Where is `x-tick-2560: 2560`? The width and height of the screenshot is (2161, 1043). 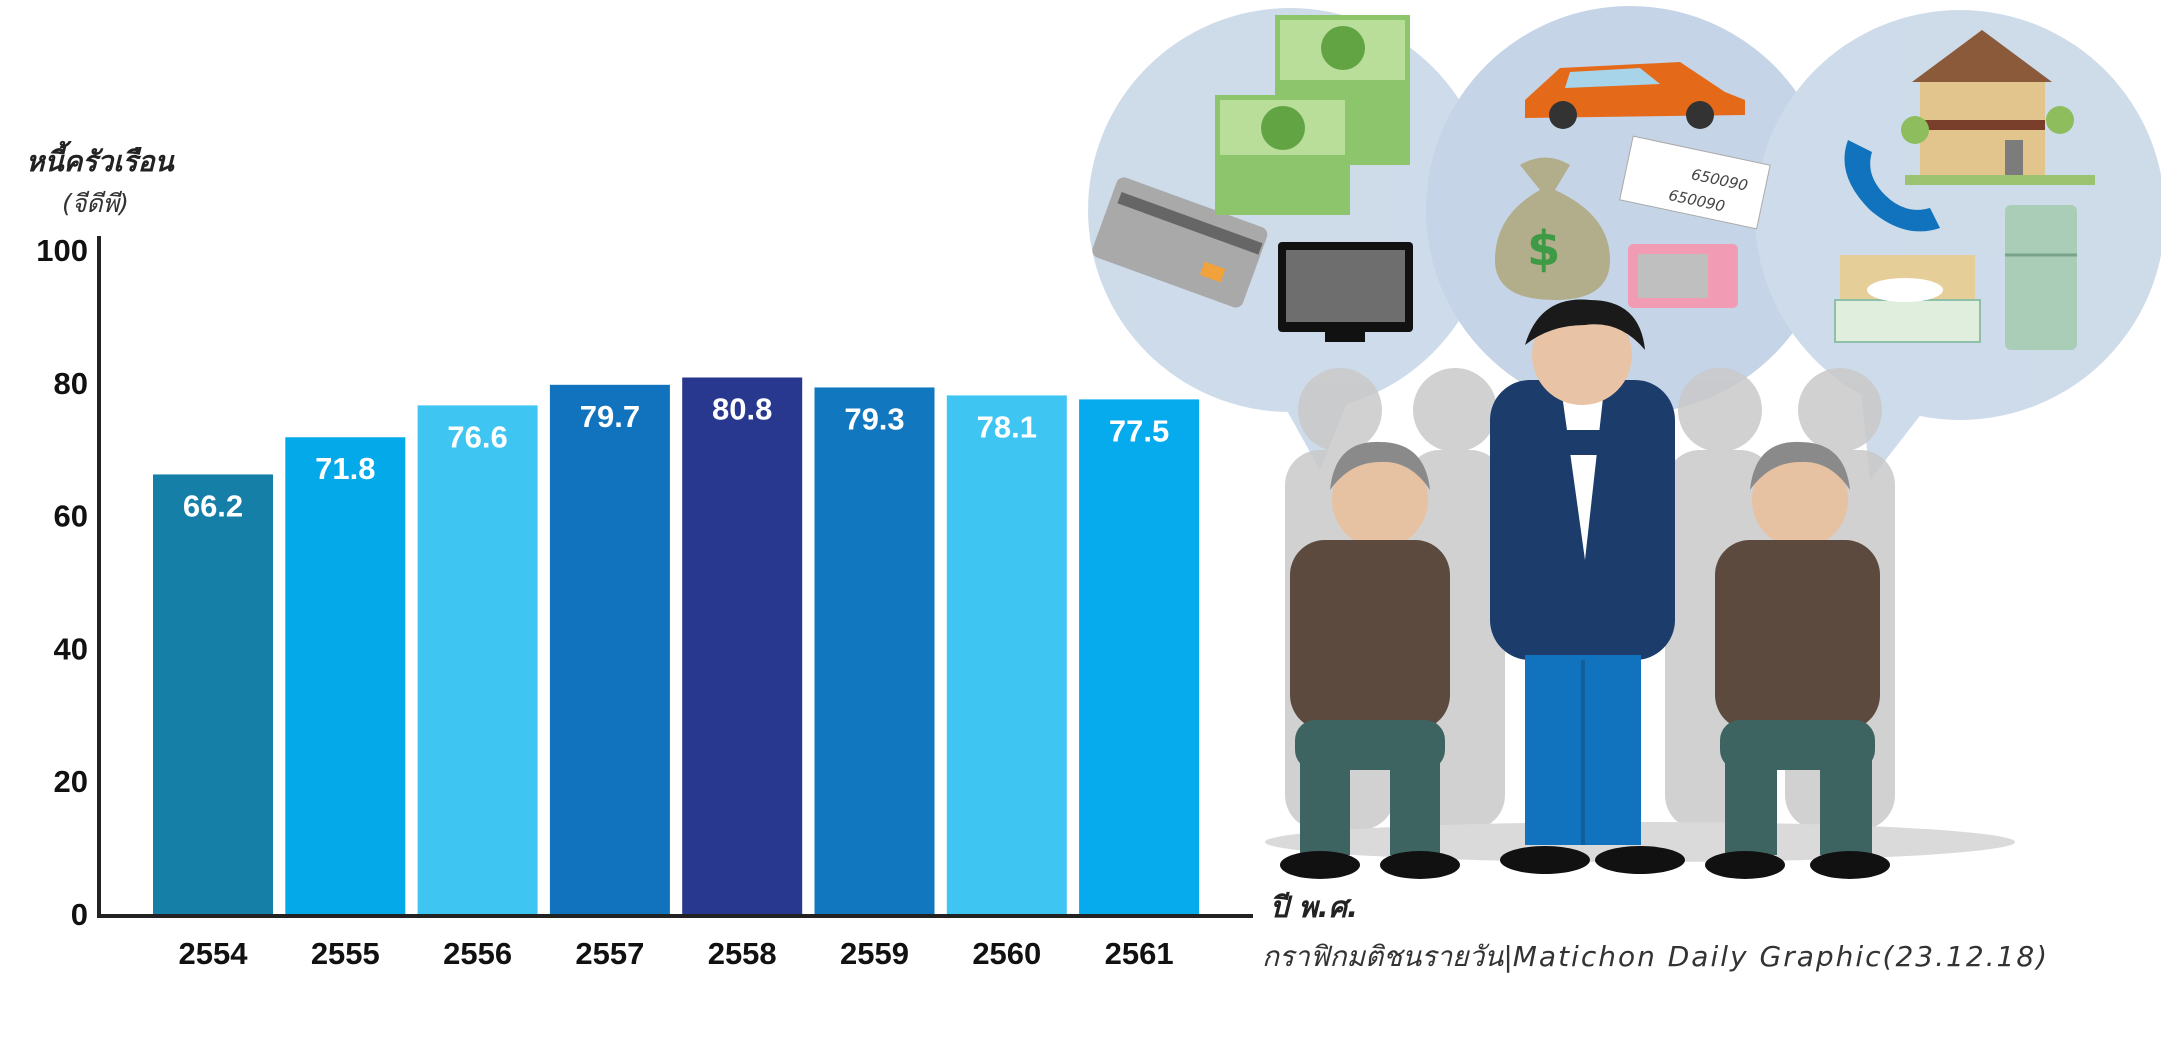 x-tick-2560: 2560 is located at coordinates (1006, 953).